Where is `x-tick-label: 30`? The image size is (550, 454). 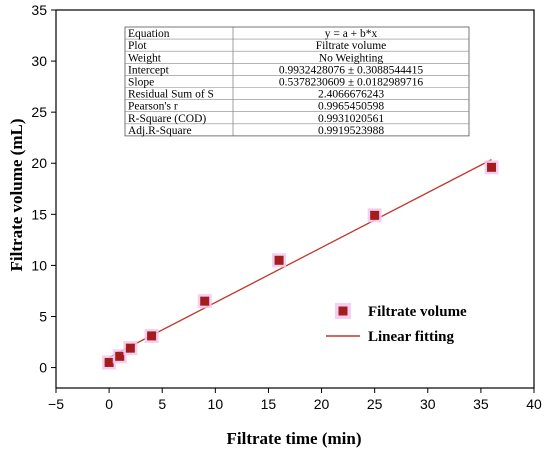
x-tick-label: 30 is located at coordinates (428, 404).